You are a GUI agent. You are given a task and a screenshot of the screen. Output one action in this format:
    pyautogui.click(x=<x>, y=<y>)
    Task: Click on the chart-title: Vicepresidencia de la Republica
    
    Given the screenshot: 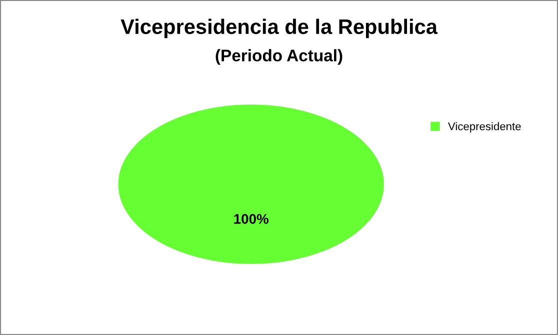 What is the action you would take?
    pyautogui.click(x=279, y=28)
    